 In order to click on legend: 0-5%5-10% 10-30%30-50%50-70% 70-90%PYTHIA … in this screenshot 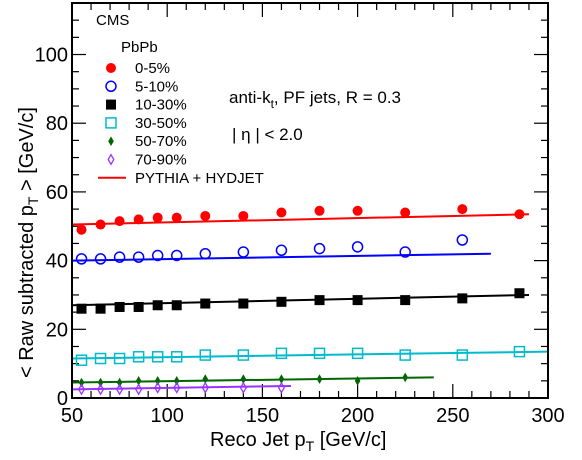, I will do `click(181, 123)`.